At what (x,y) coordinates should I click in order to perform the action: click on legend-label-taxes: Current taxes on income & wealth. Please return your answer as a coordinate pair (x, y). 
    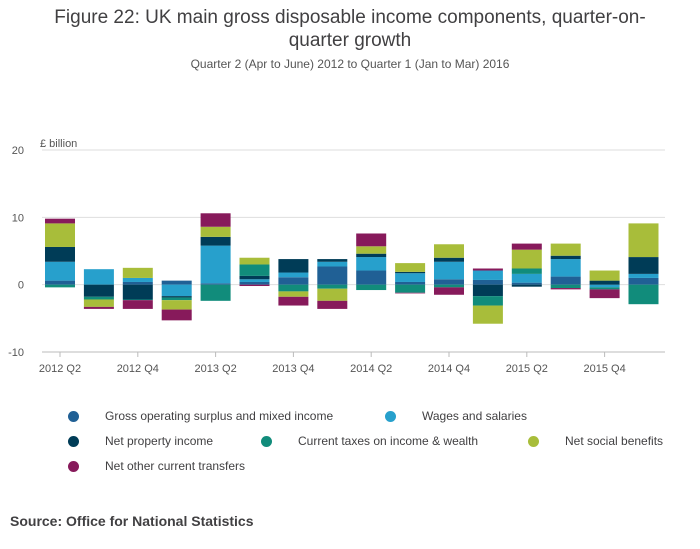
    Looking at the image, I should click on (388, 441).